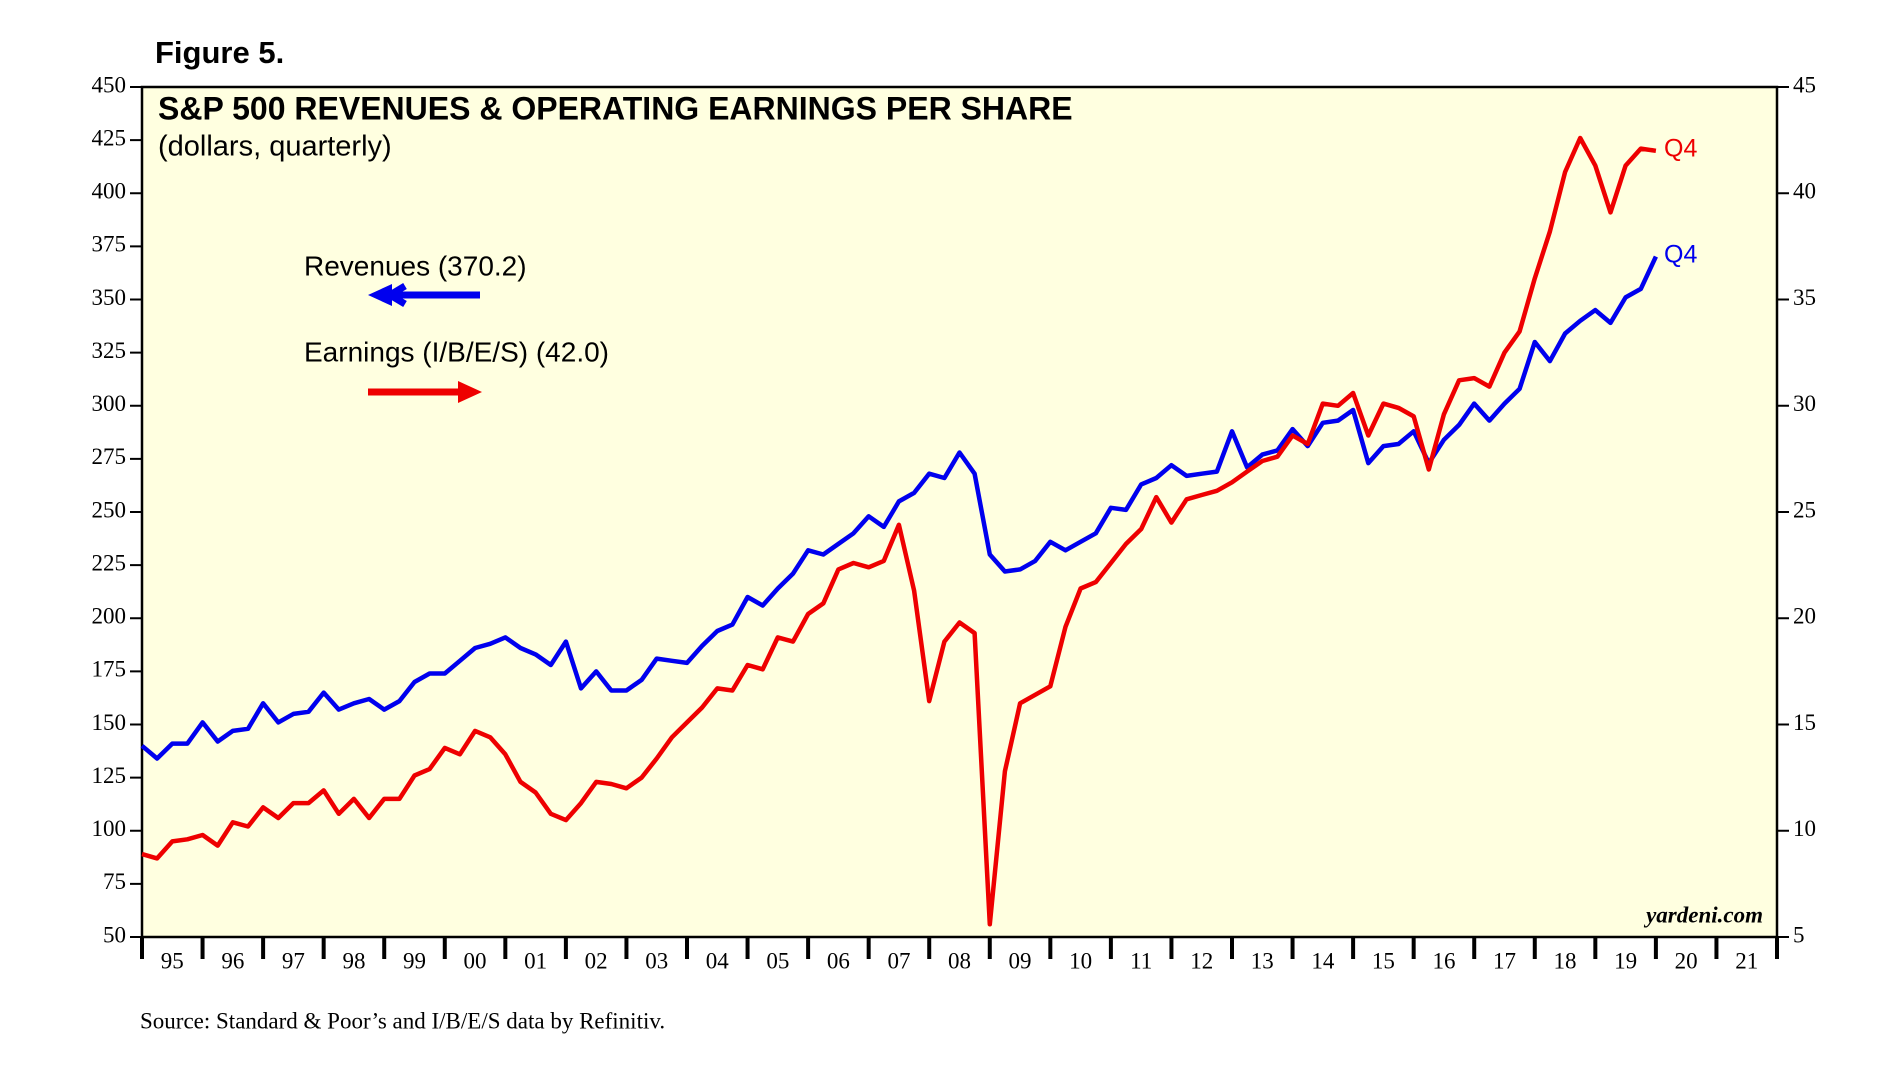 The width and height of the screenshot is (1883, 1073). Describe the element at coordinates (1201, 960) in the screenshot. I see `x-tick-label: 12` at that location.